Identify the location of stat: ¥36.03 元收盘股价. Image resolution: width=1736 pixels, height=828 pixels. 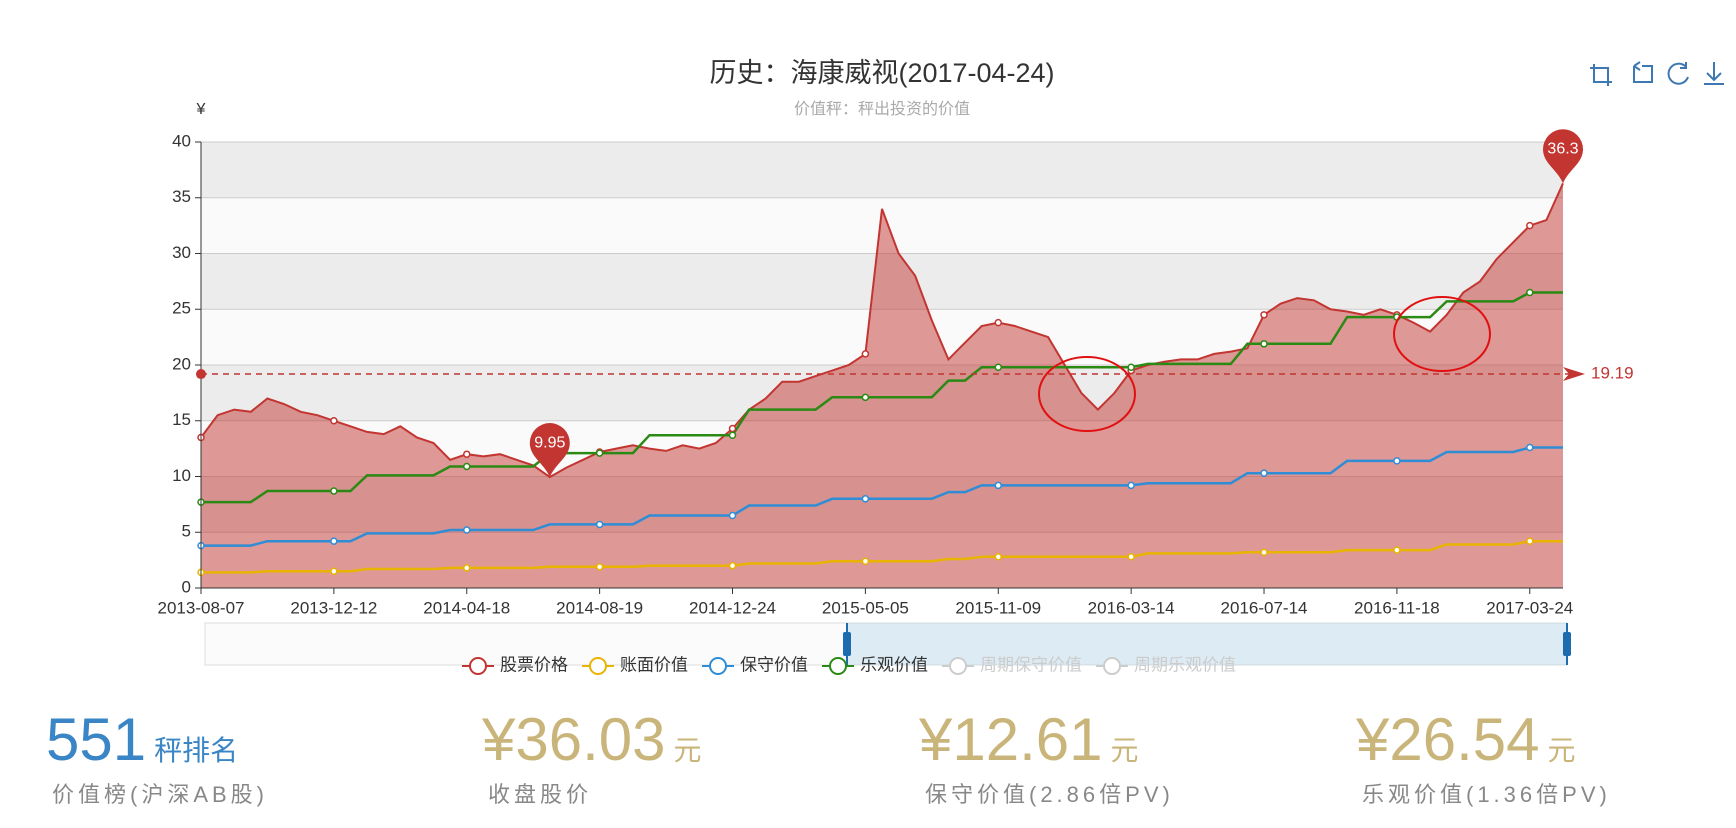
(592, 757).